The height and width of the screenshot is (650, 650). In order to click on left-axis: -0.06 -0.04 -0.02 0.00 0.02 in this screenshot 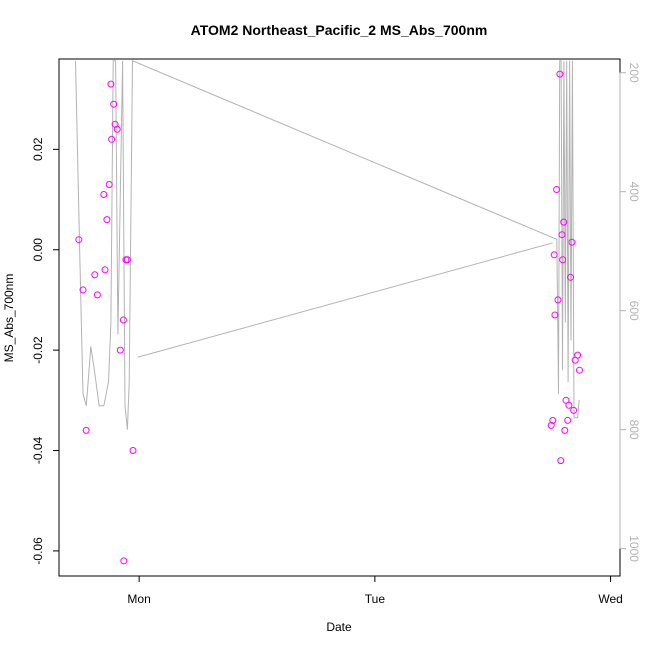, I will do `click(45, 351)`.